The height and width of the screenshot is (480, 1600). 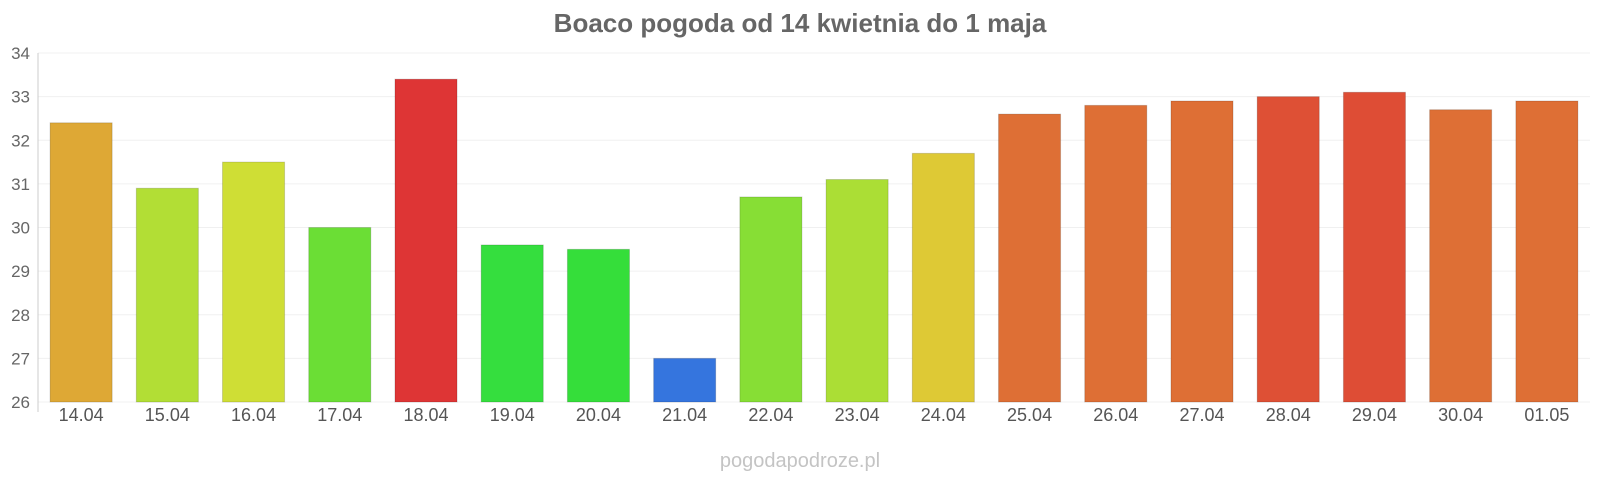 I want to click on x-tick-label: 20.04, so click(x=598, y=415).